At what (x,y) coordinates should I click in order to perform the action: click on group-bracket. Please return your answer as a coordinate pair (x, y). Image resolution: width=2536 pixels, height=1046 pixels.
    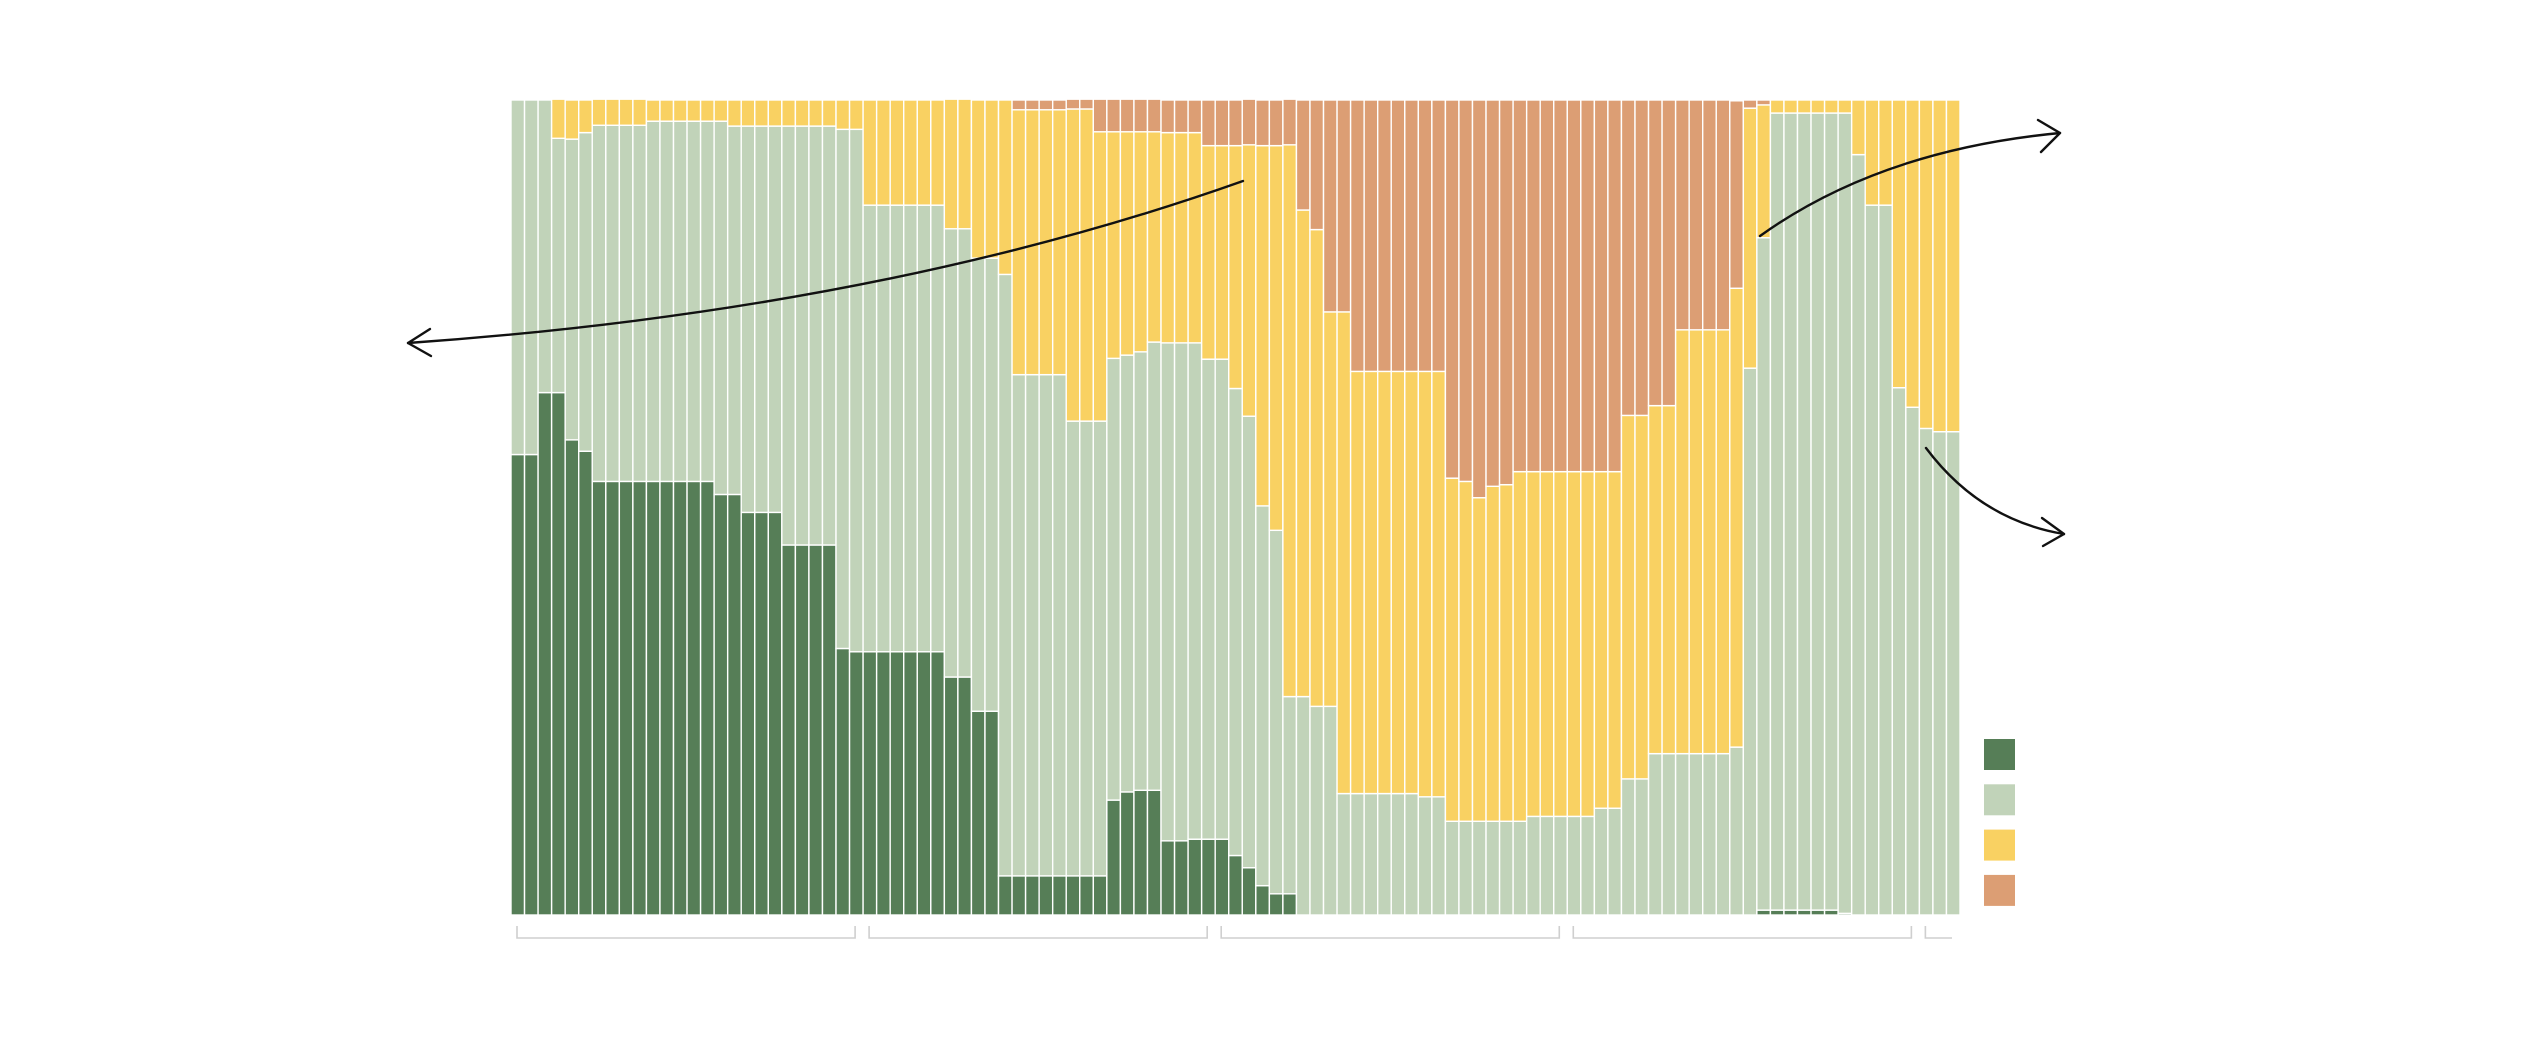
    Looking at the image, I should click on (1742, 932).